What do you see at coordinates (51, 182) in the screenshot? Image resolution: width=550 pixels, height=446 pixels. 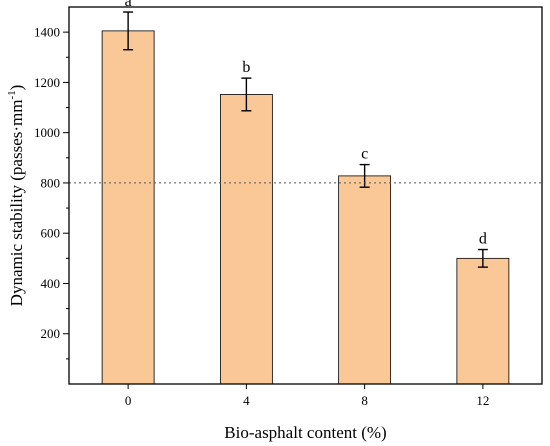 I see `y-tick-label: 800` at bounding box center [51, 182].